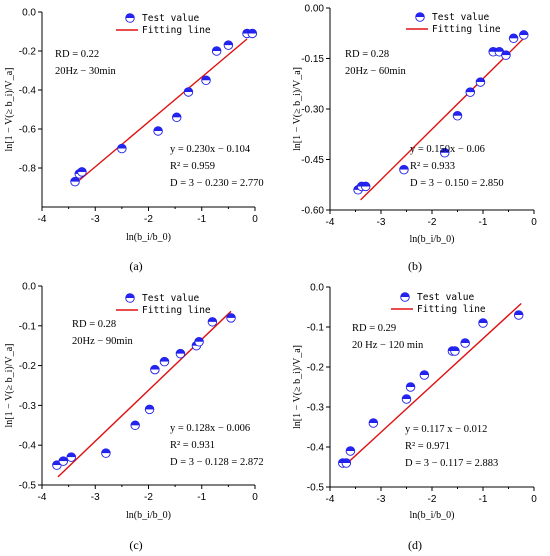 This screenshot has width=550, height=556. Describe the element at coordinates (217, 183) in the screenshot. I see `fractal-dimension: D = 3 − 0.230 = 2.770` at that location.